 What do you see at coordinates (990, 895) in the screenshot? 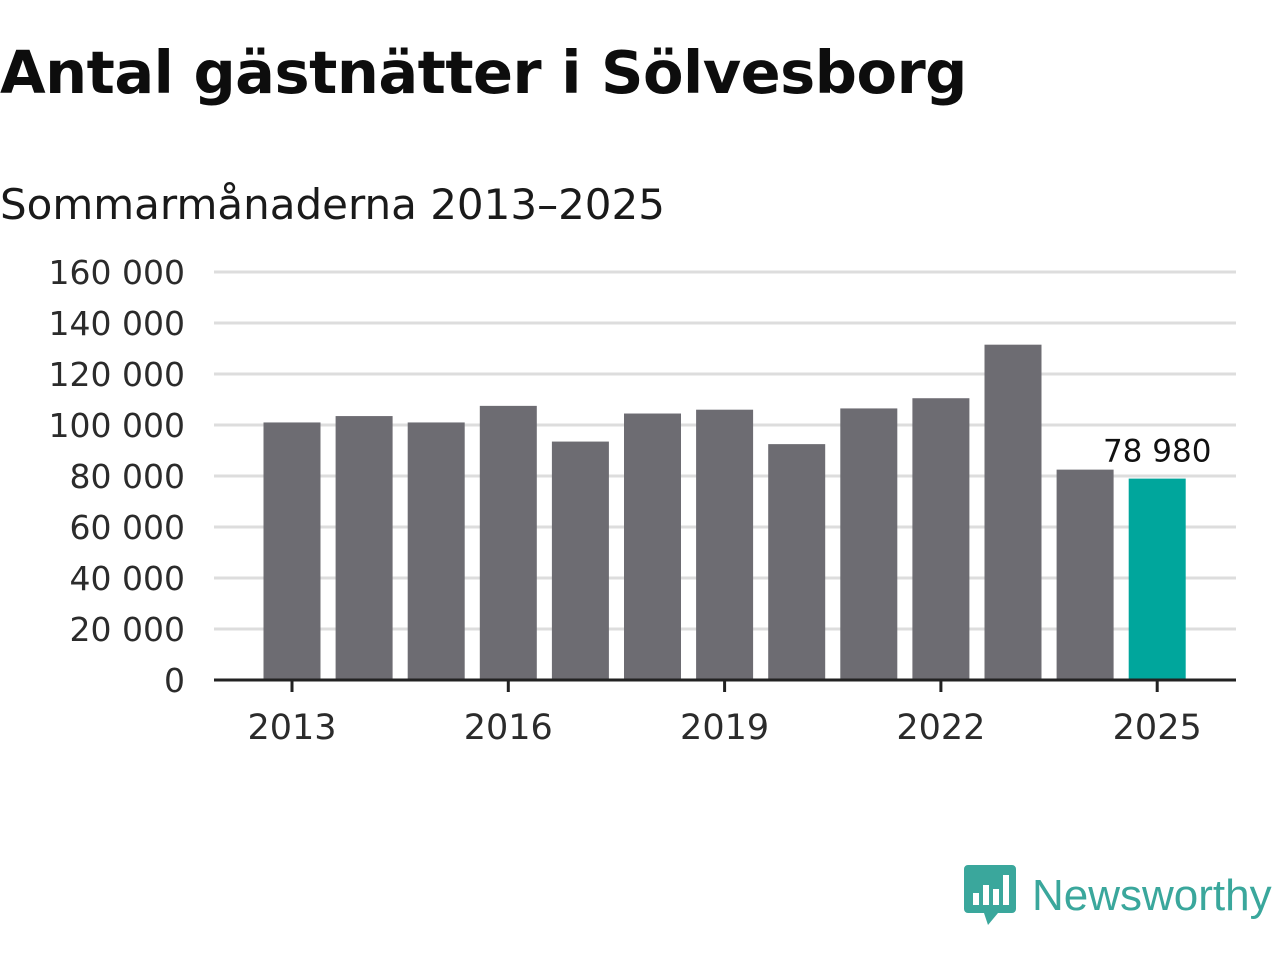
I see `bar-chart-speech-bubble-icon` at bounding box center [990, 895].